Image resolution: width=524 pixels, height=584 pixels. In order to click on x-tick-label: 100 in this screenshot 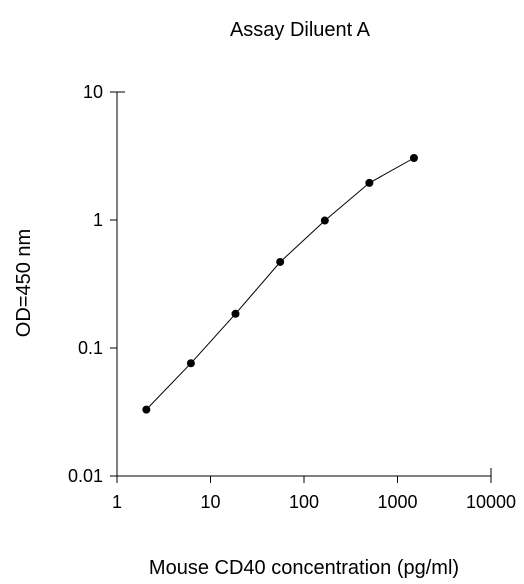, I will do `click(304, 502)`.